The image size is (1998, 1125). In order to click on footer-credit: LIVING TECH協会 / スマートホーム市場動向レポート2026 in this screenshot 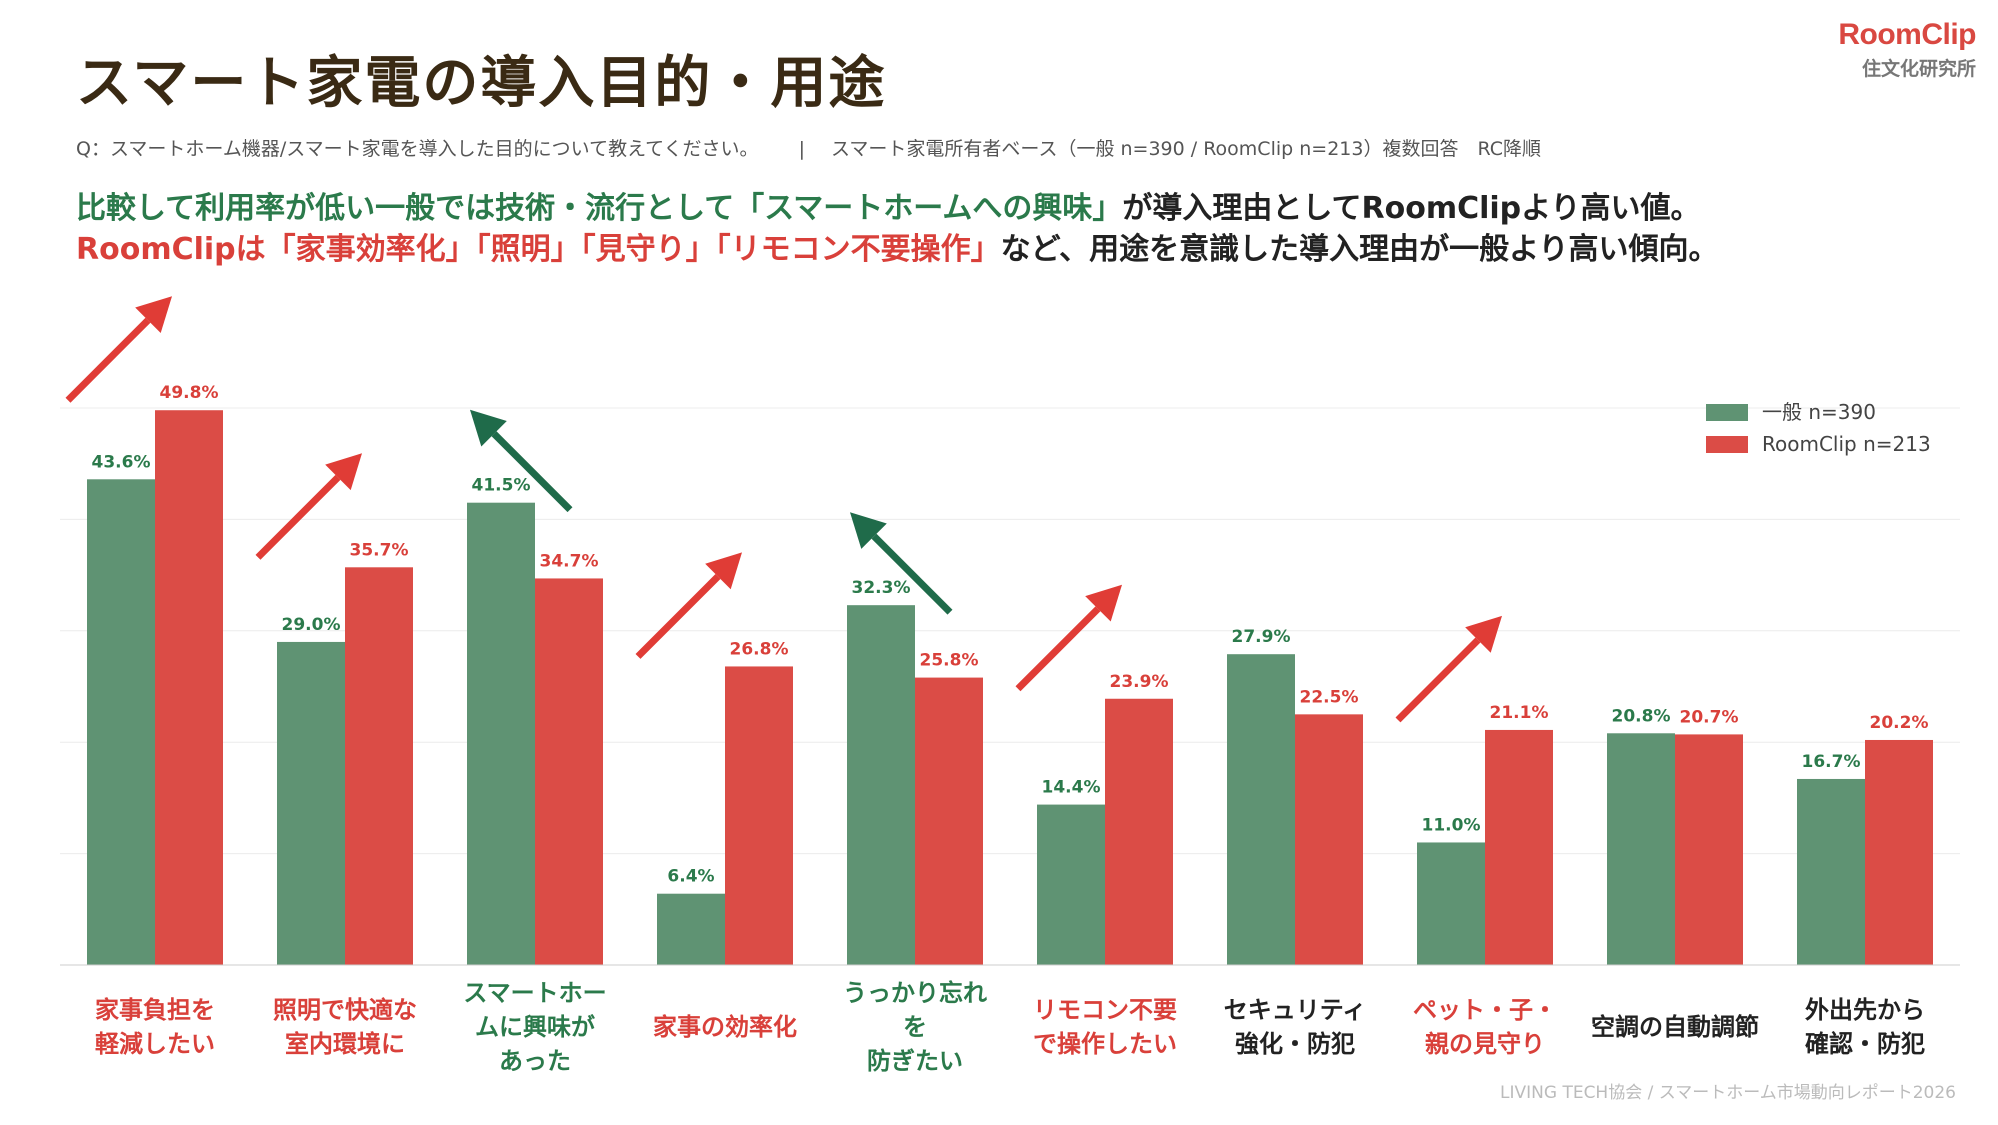, I will do `click(1728, 1093)`.